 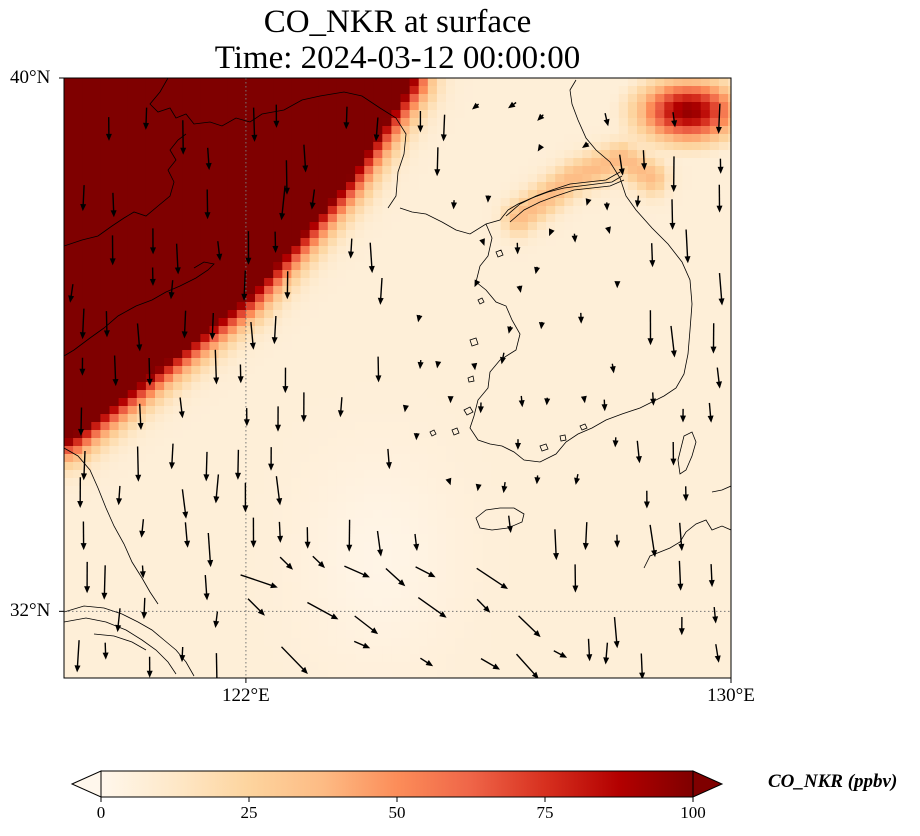 I want to click on colorbar-label: CO_NKR (ppbv), so click(x=833, y=781).